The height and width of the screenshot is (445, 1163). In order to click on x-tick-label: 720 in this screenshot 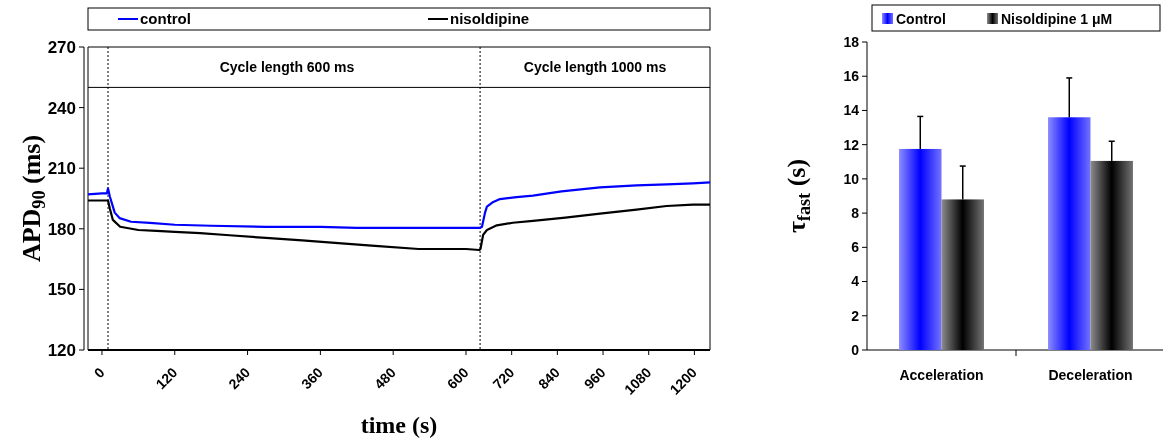, I will do `click(503, 378)`.